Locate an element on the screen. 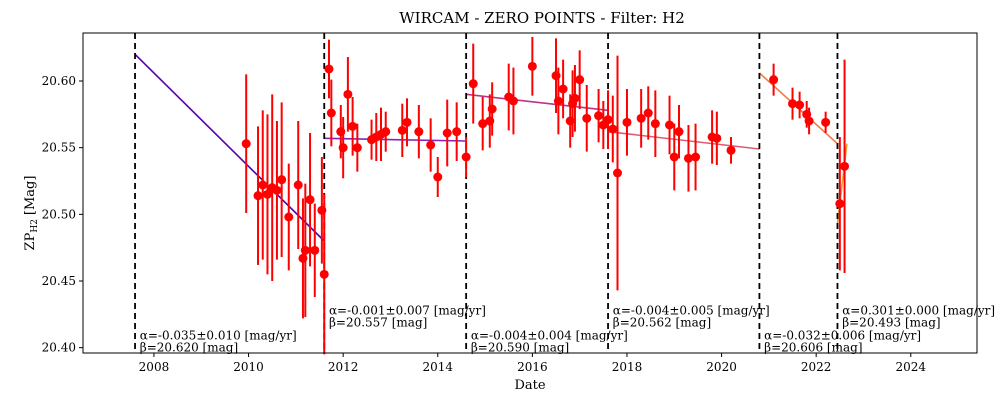 The height and width of the screenshot is (400, 1000). x-tick-label-2012: 2012 is located at coordinates (343, 367).